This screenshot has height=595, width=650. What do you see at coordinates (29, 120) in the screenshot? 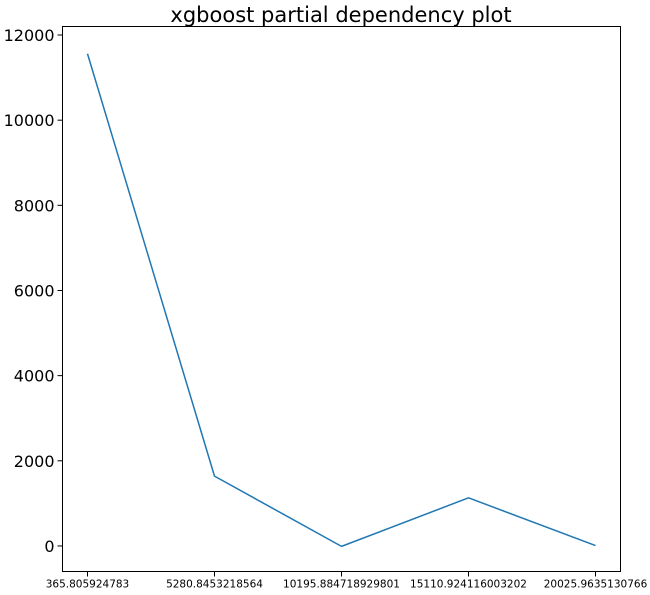
I see `y-tick-label: 10000` at bounding box center [29, 120].